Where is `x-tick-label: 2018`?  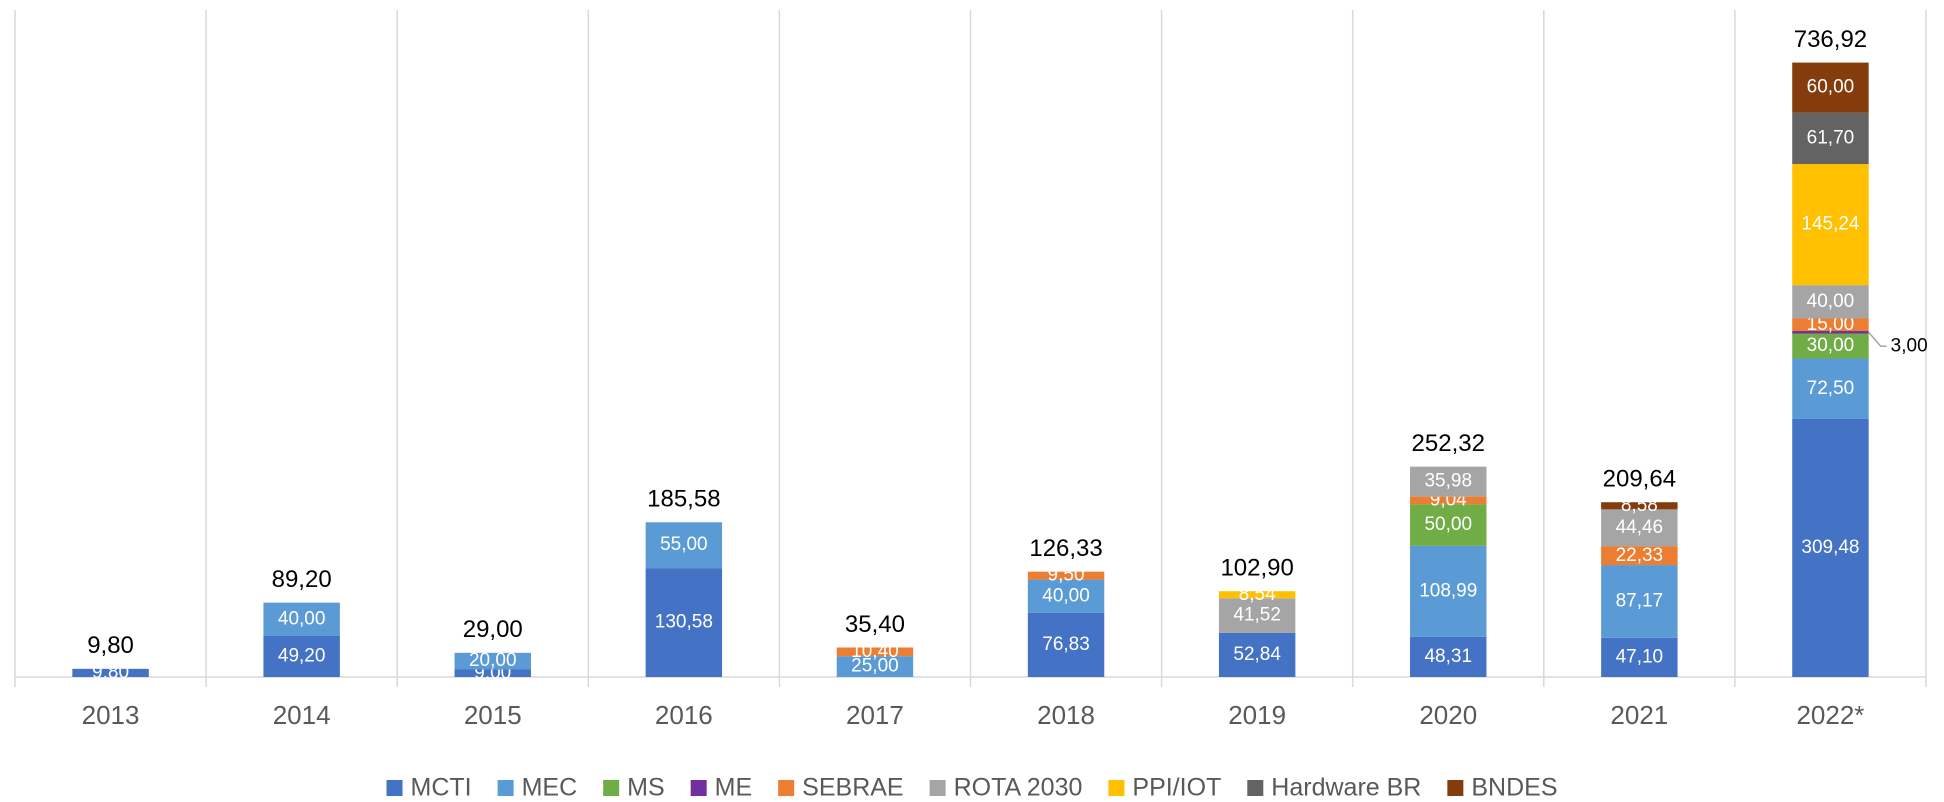 x-tick-label: 2018 is located at coordinates (1066, 715).